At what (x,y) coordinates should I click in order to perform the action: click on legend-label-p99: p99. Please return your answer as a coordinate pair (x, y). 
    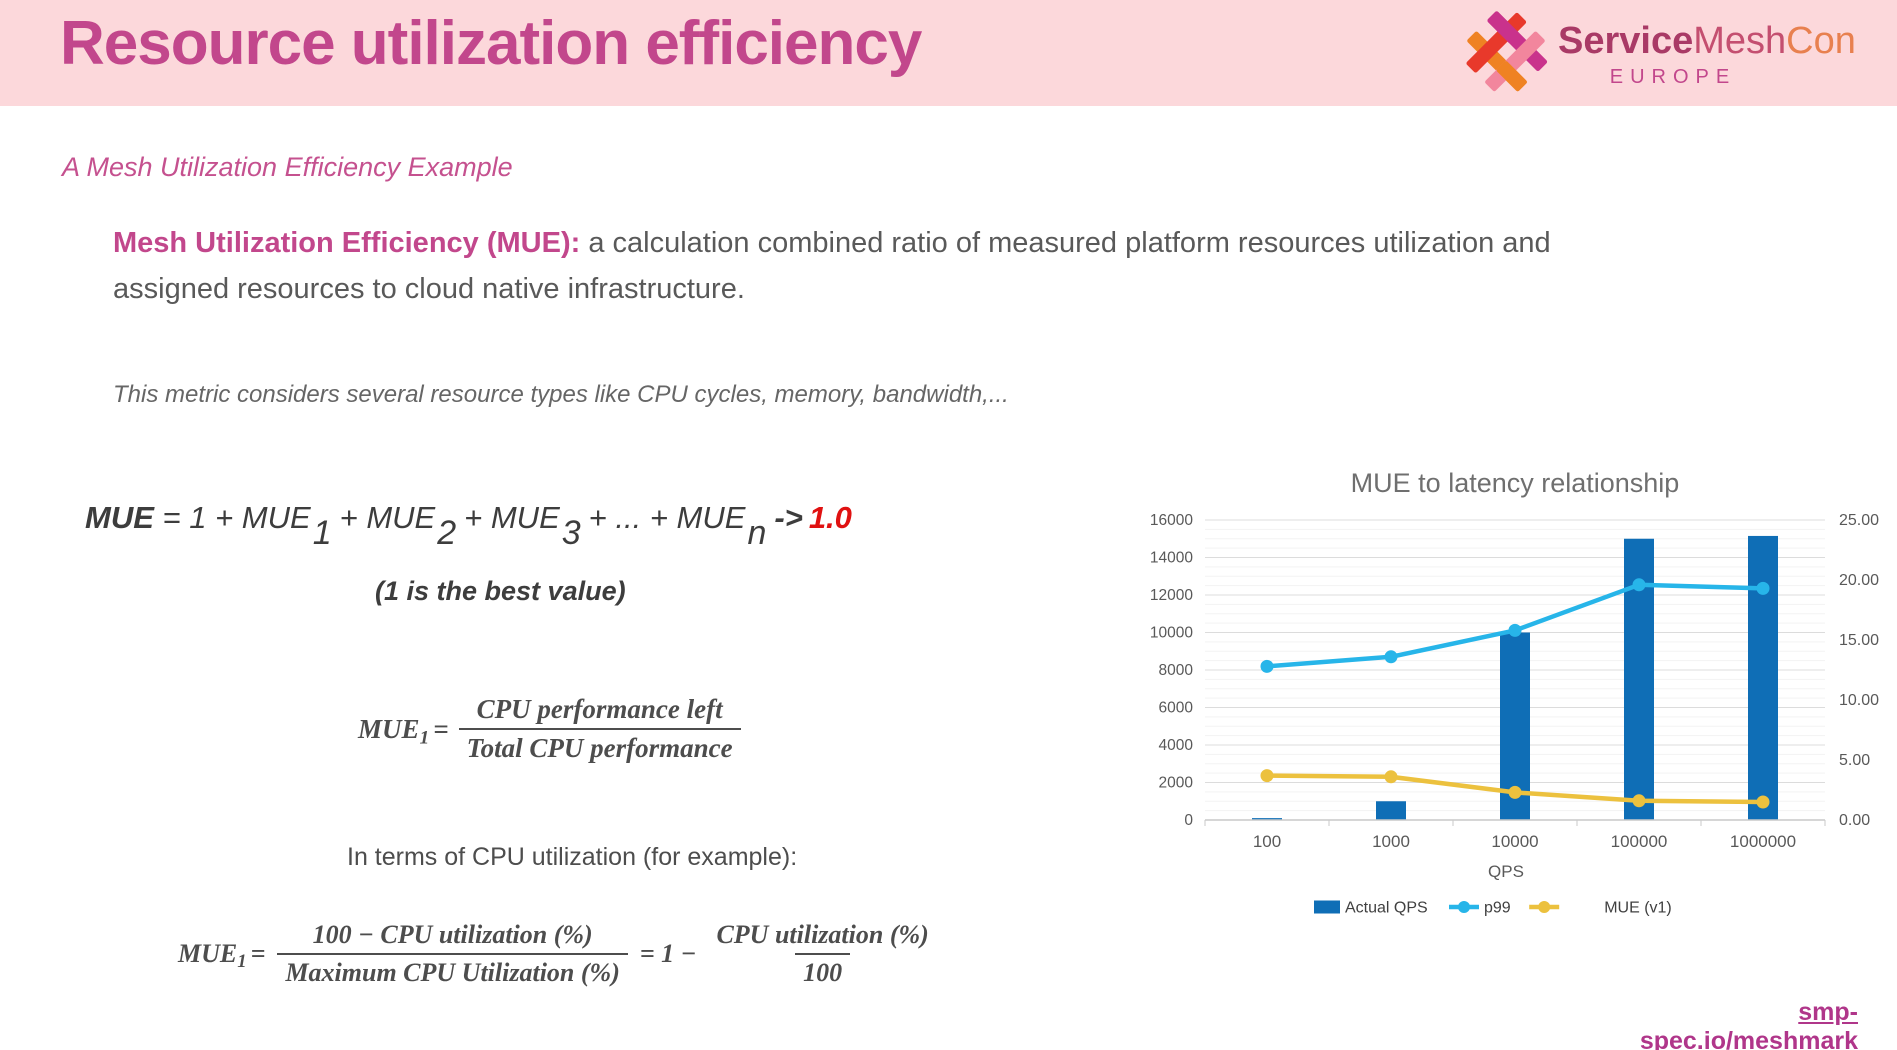
    Looking at the image, I should click on (1497, 908).